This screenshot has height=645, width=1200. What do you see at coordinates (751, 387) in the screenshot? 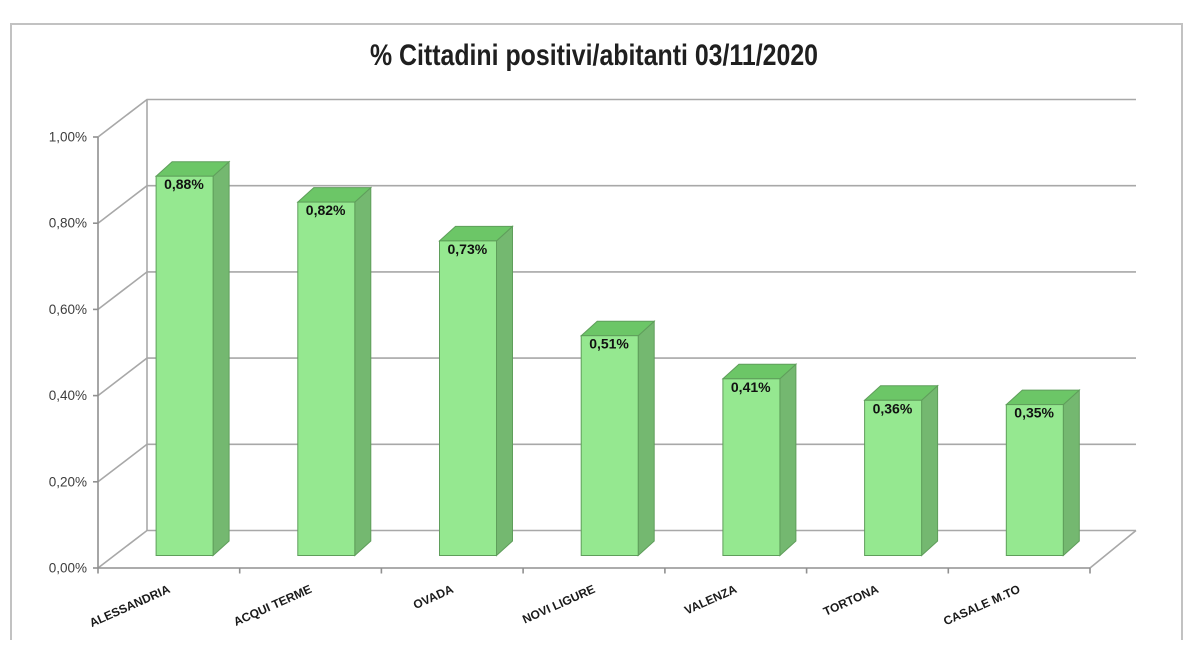
I see `svg-text: 0,41%` at bounding box center [751, 387].